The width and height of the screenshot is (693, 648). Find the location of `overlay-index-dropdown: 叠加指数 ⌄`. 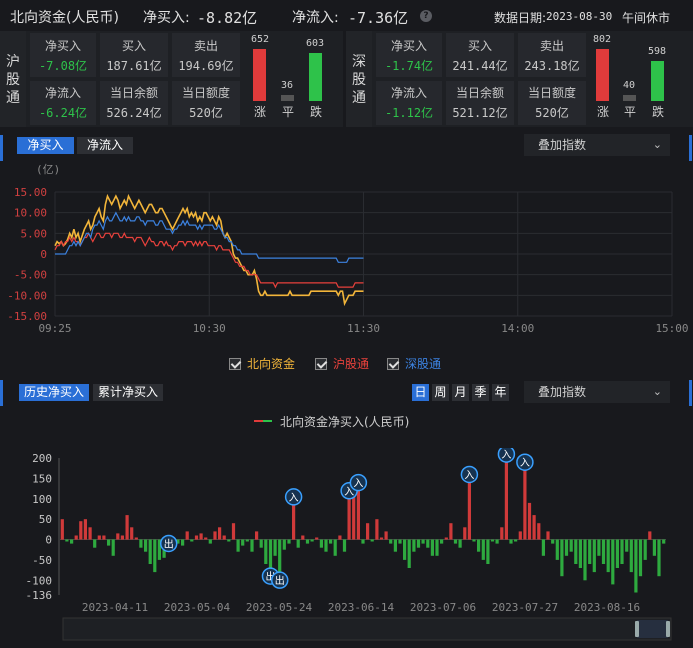

overlay-index-dropdown: 叠加指数 ⌄ is located at coordinates (597, 145).